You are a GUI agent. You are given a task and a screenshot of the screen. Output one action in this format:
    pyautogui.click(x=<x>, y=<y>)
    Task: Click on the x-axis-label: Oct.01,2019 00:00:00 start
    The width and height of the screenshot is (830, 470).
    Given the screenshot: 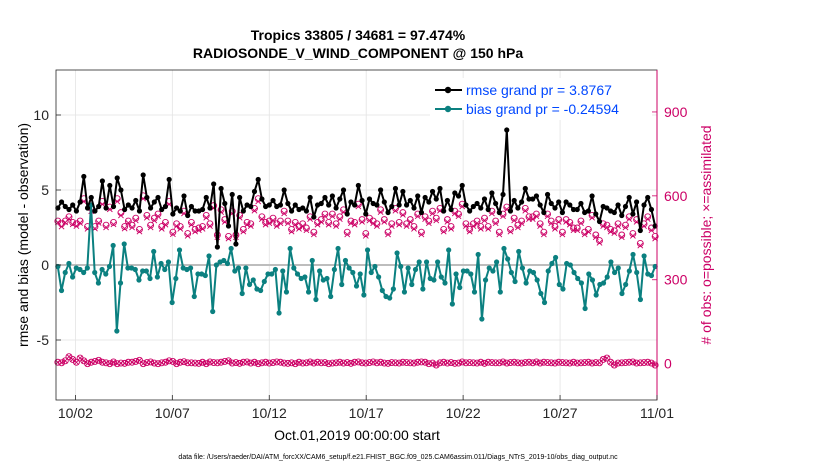 What is the action you would take?
    pyautogui.click(x=357, y=435)
    